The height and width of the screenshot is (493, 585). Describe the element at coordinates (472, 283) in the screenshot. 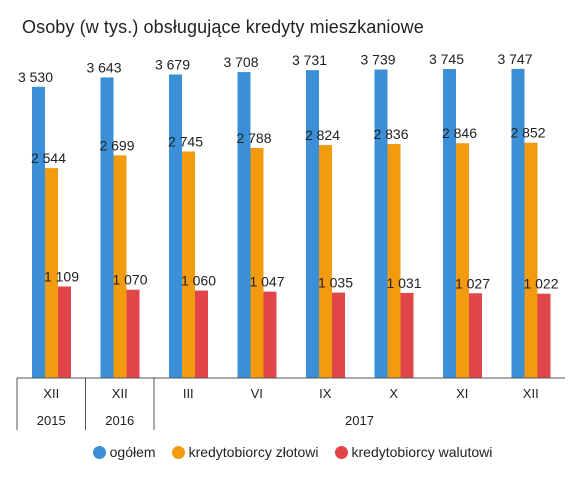

I see `data-label-walutowi: 1 027` at that location.